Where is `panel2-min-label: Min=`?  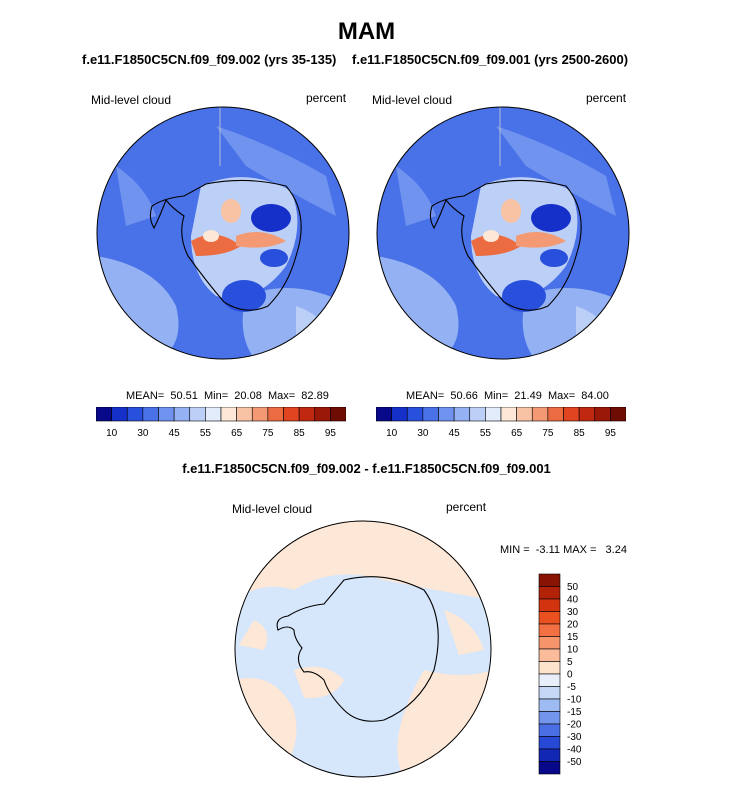
panel2-min-label: Min= is located at coordinates (496, 396).